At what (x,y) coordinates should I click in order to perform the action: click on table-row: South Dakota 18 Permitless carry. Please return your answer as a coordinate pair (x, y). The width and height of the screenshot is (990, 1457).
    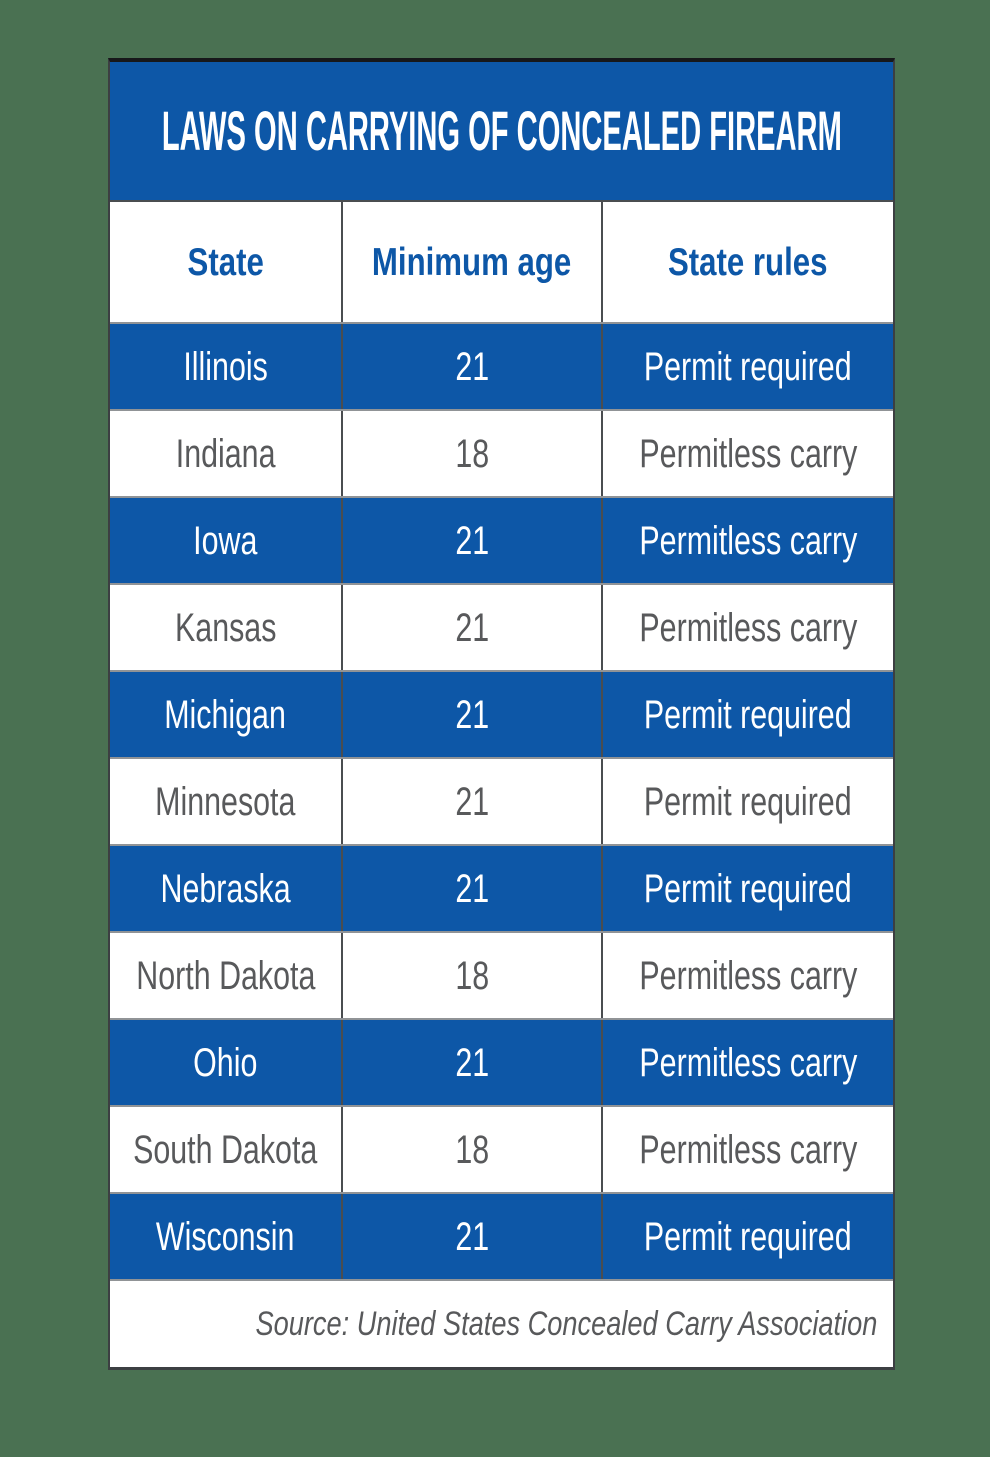
    Looking at the image, I should click on (501, 1148).